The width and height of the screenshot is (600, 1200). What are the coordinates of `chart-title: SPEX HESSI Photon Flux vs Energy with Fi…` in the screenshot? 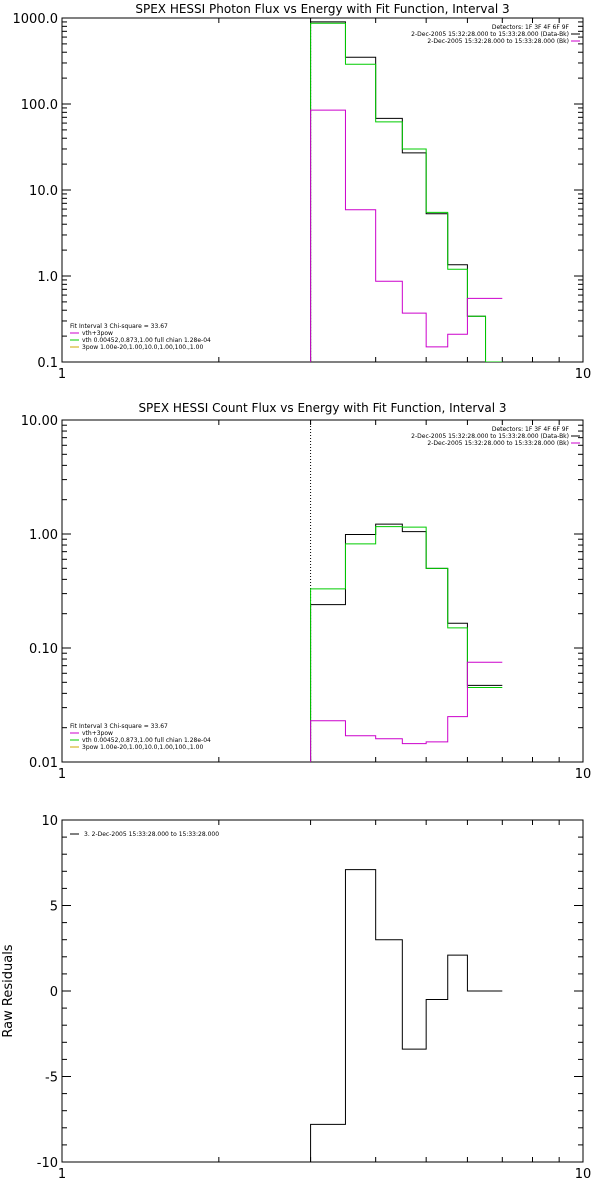 It's located at (322, 9).